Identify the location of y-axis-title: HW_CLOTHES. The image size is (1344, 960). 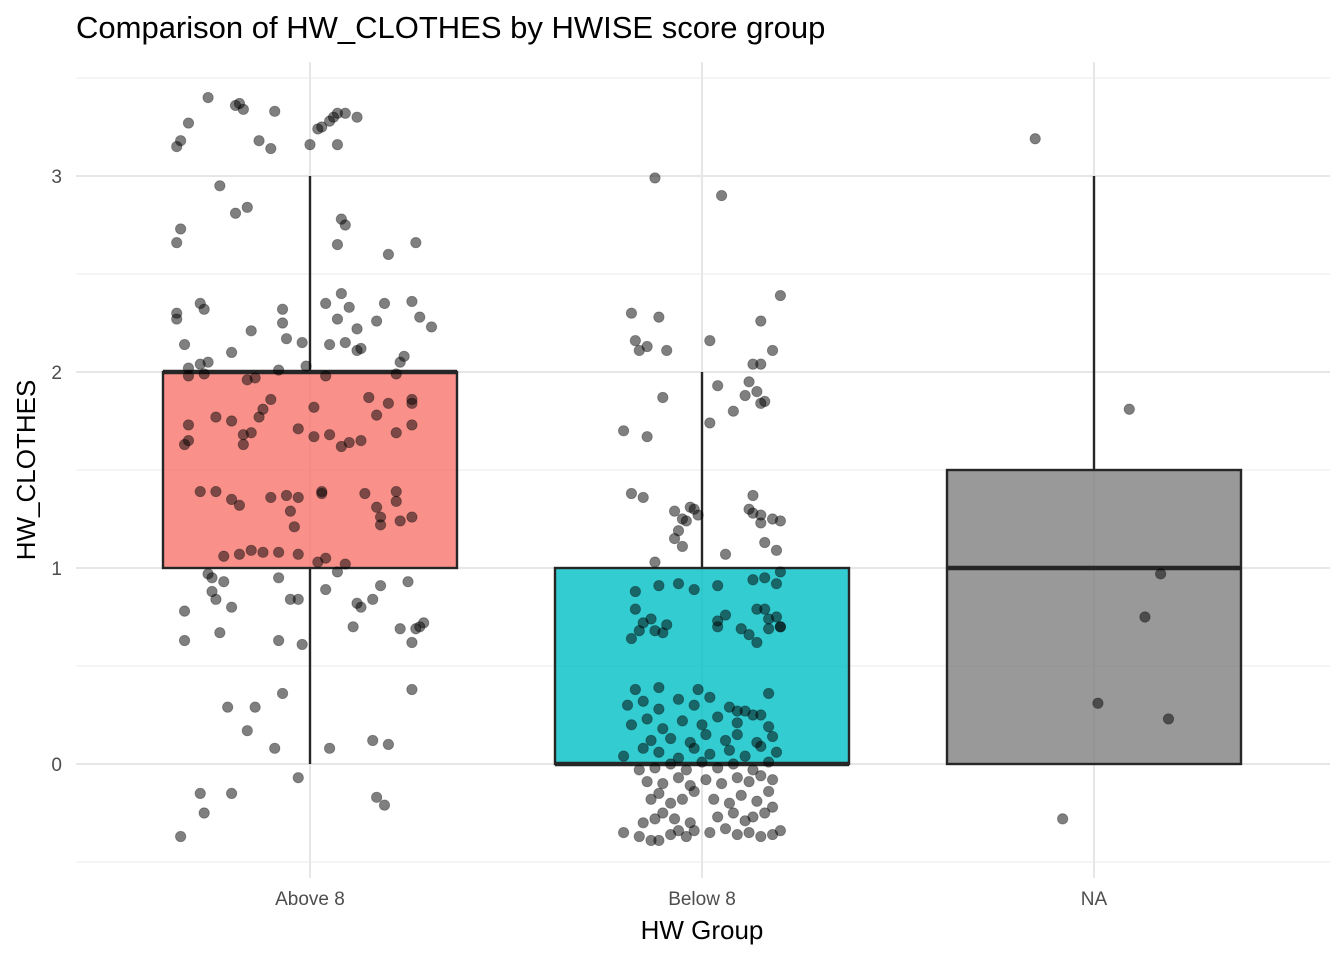
(26, 470).